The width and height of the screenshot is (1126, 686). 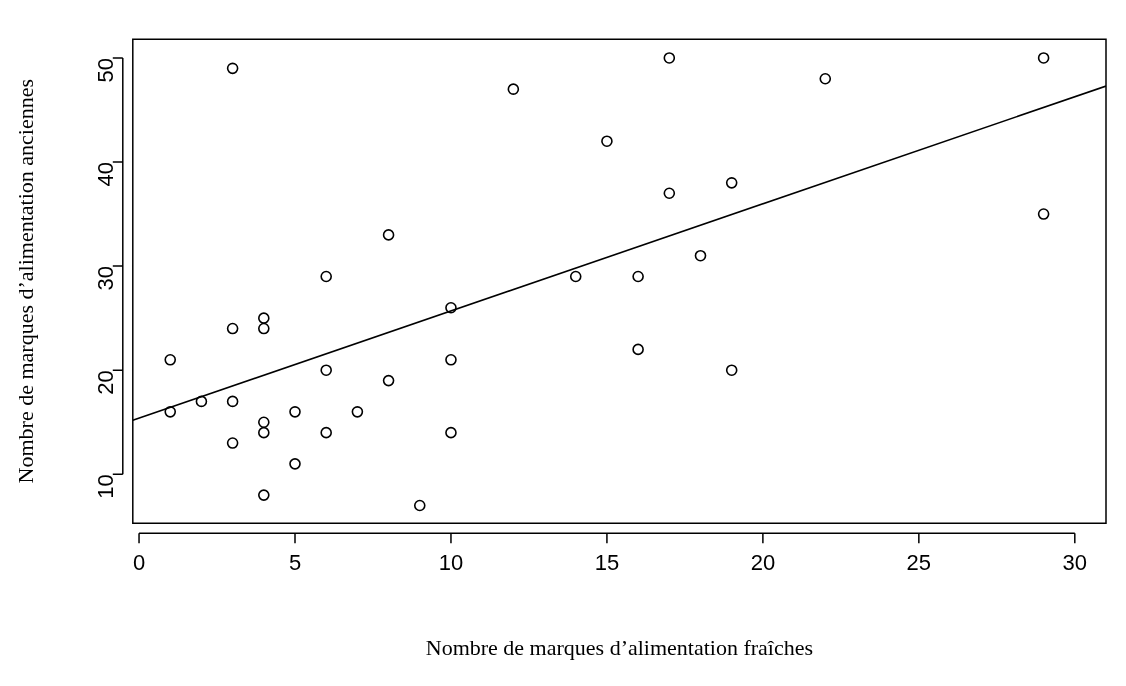 I want to click on x-tick-label: 25, so click(x=919, y=563).